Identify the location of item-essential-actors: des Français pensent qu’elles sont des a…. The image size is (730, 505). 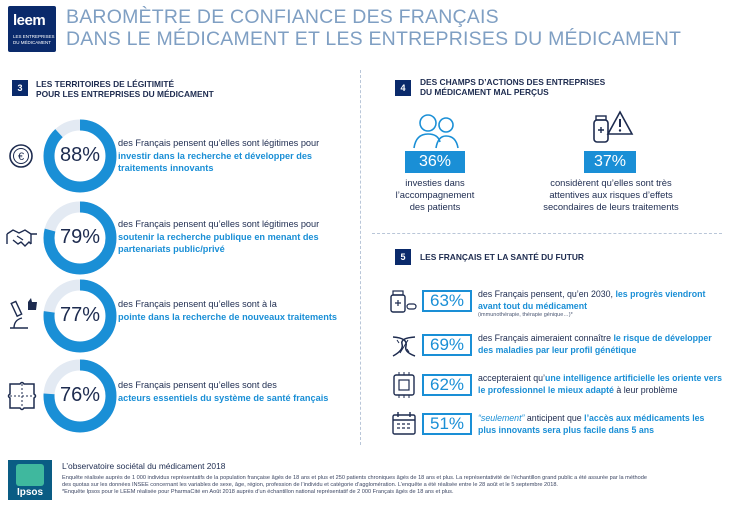
(223, 391).